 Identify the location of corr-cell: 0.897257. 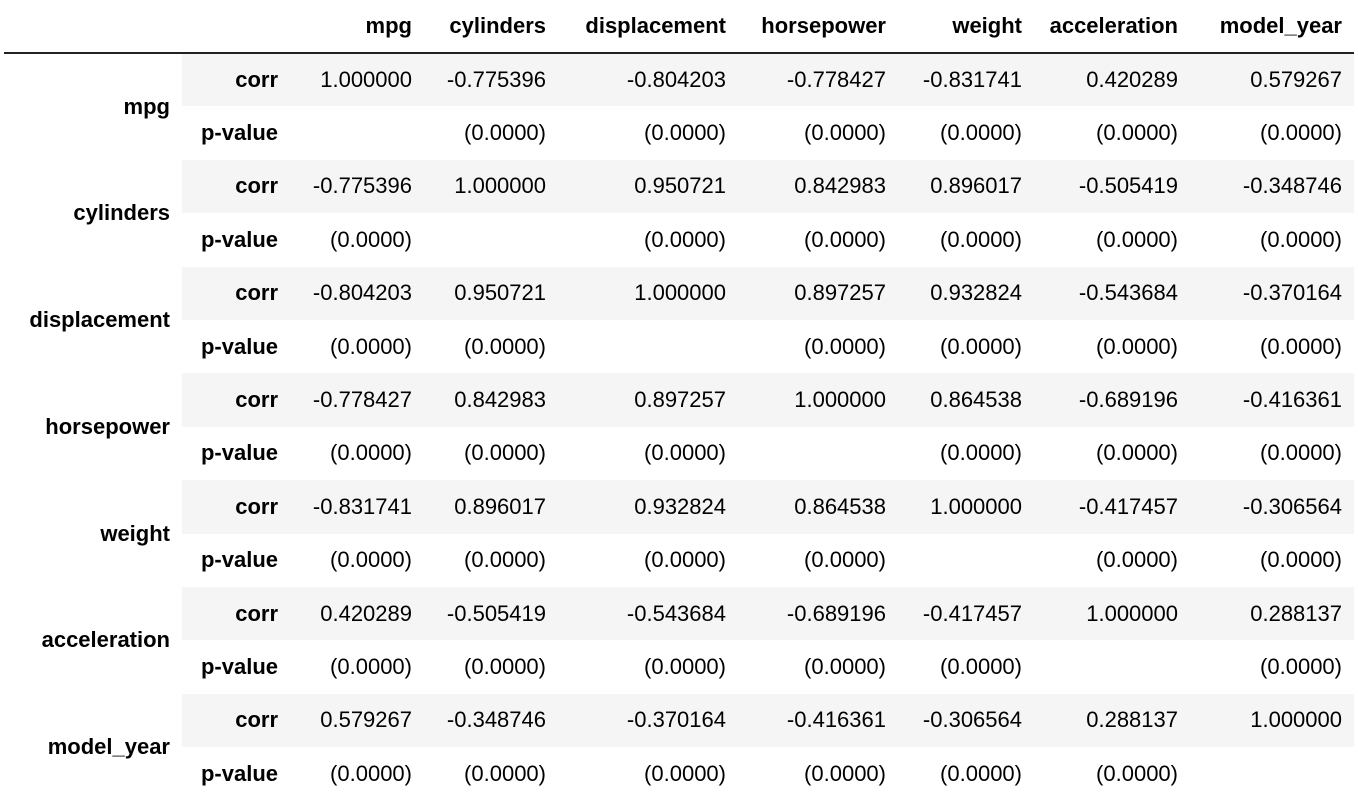
(818, 293).